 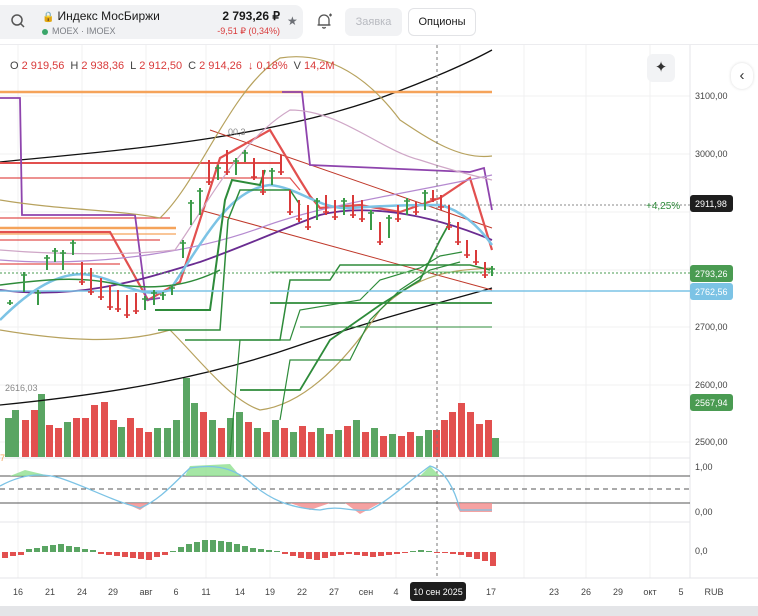 What do you see at coordinates (586, 592) in the screenshot?
I see `time-tick: 26` at bounding box center [586, 592].